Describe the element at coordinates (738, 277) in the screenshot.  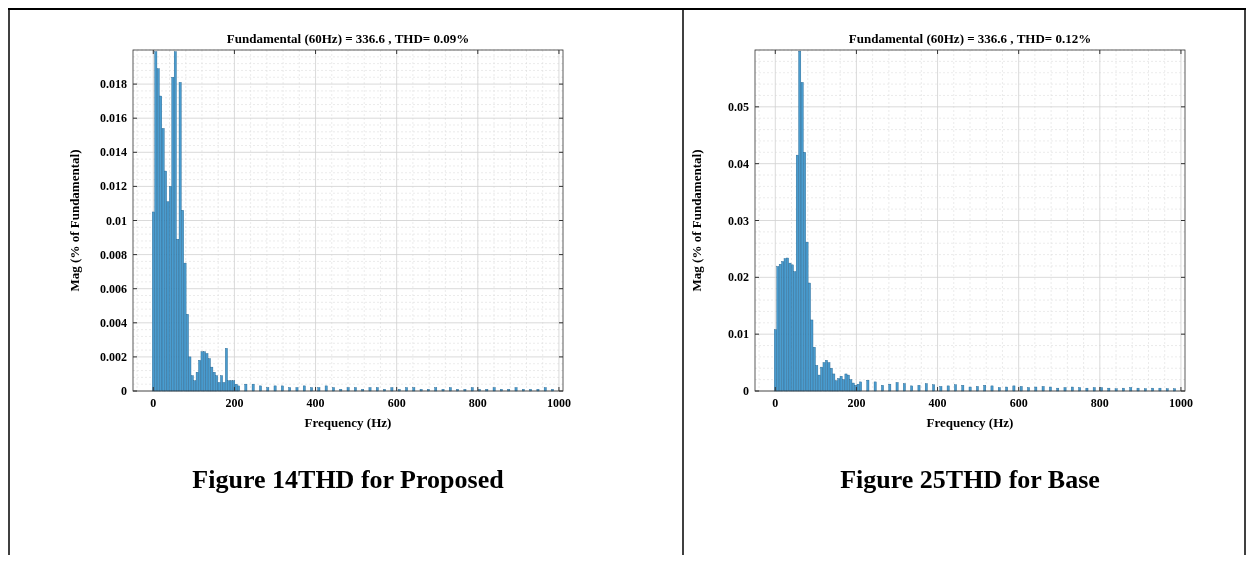
I see `y-tick-label: 0.02` at that location.